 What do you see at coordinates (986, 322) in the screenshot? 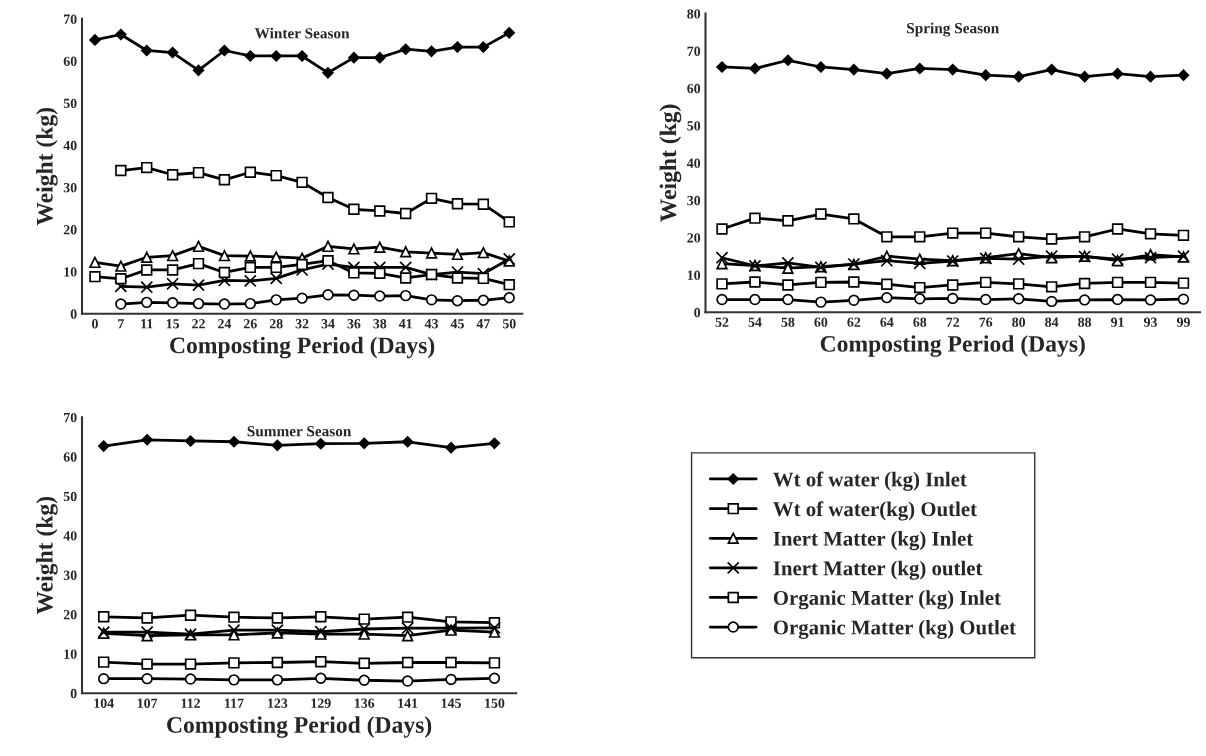
I see `x-tick-label: 76` at bounding box center [986, 322].